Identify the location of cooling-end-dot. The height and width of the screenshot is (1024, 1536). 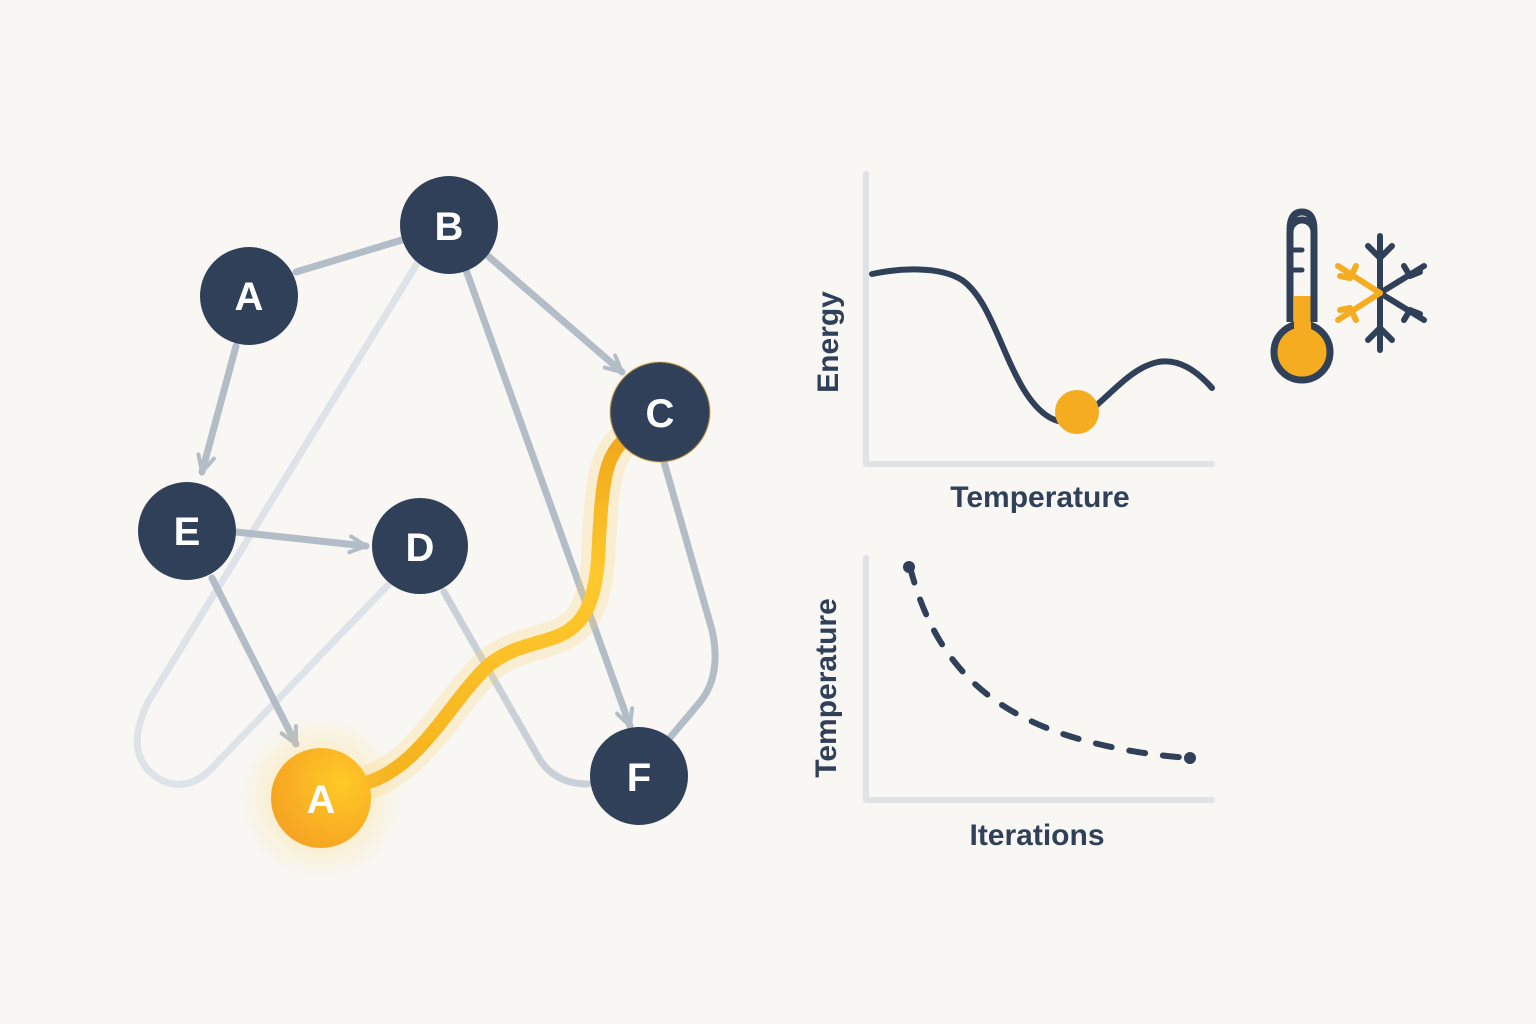
(1190, 758).